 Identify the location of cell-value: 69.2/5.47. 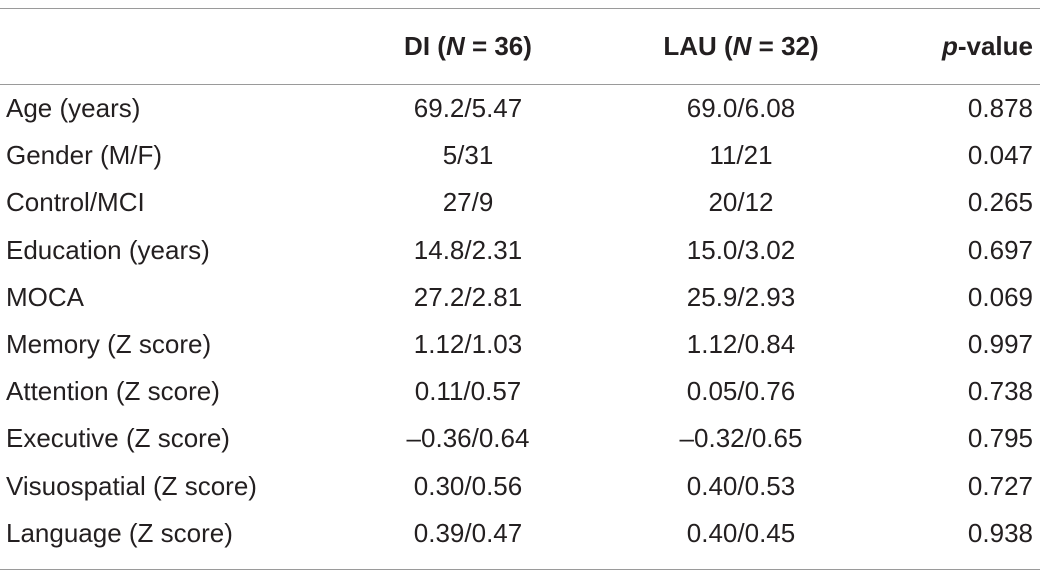
(468, 108).